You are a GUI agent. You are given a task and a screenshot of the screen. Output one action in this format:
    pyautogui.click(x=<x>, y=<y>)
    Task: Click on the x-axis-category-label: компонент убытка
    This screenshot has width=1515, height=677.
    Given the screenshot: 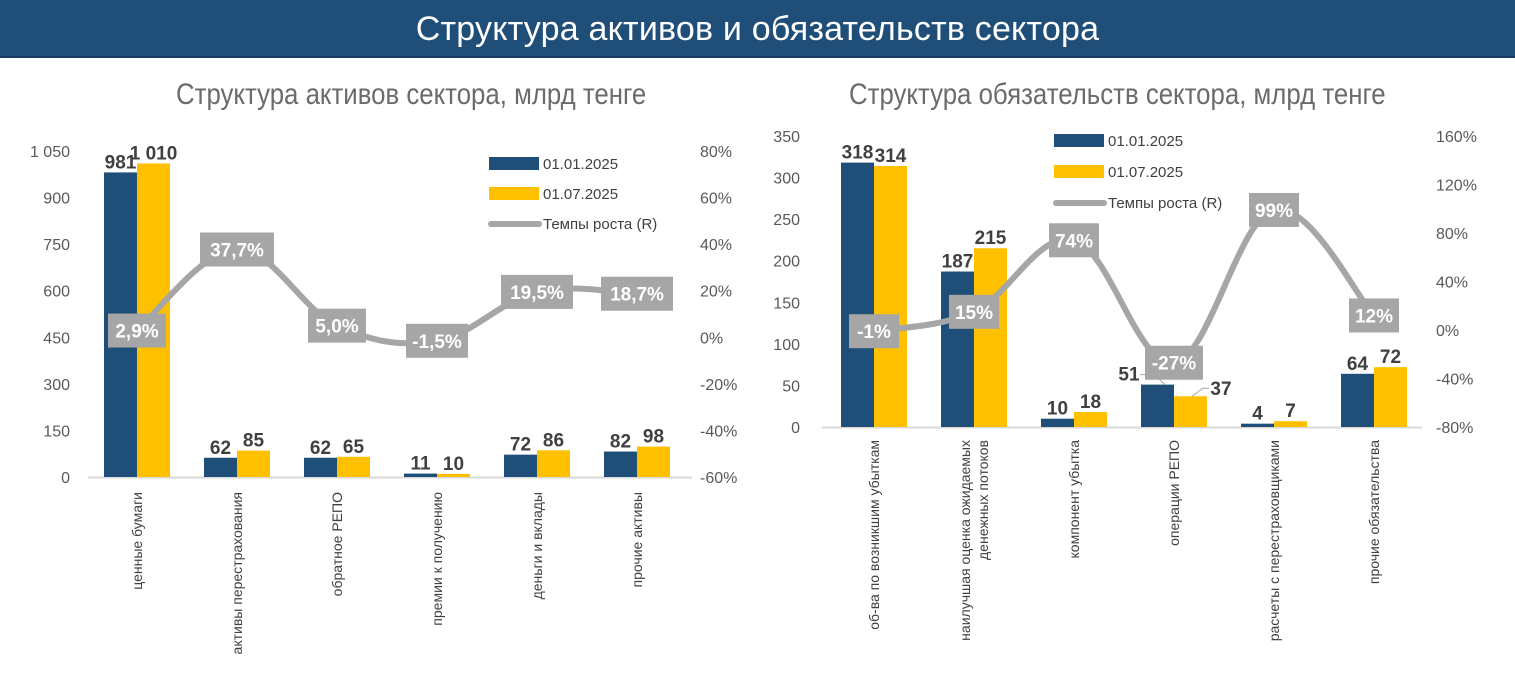 What is the action you would take?
    pyautogui.click(x=1074, y=499)
    